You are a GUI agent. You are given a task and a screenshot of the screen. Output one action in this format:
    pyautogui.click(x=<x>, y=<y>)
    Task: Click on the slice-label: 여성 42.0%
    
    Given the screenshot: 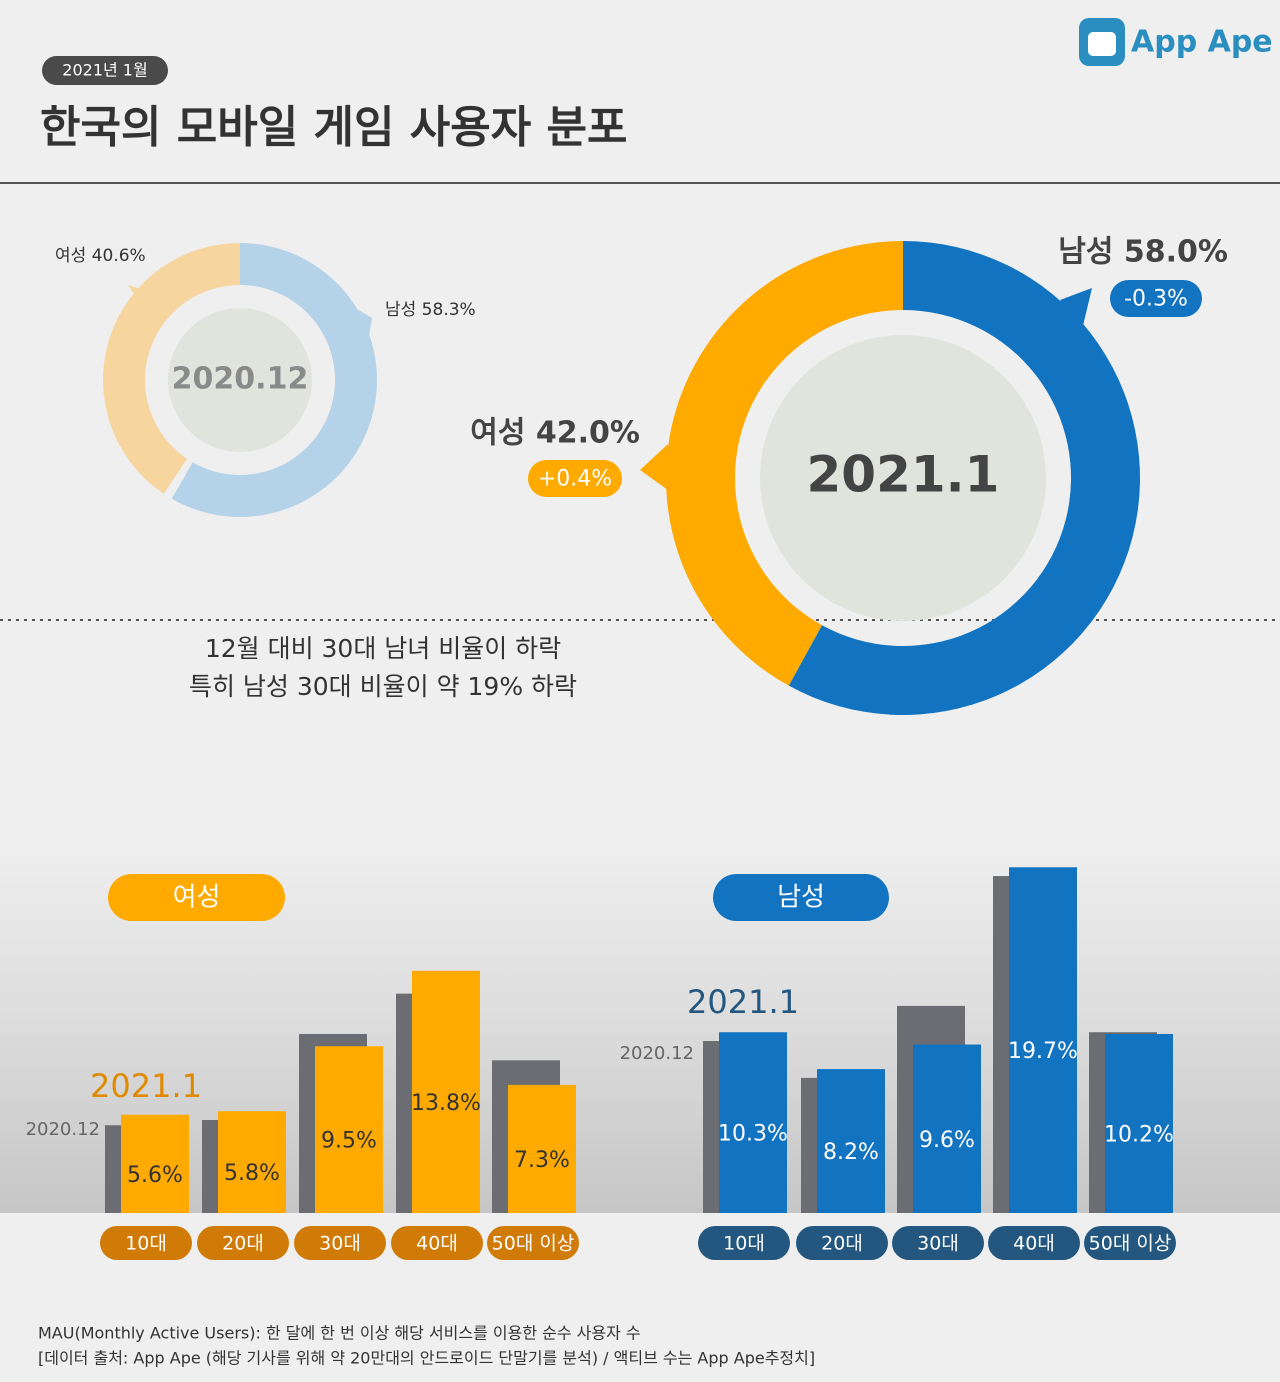 What is the action you would take?
    pyautogui.click(x=555, y=433)
    